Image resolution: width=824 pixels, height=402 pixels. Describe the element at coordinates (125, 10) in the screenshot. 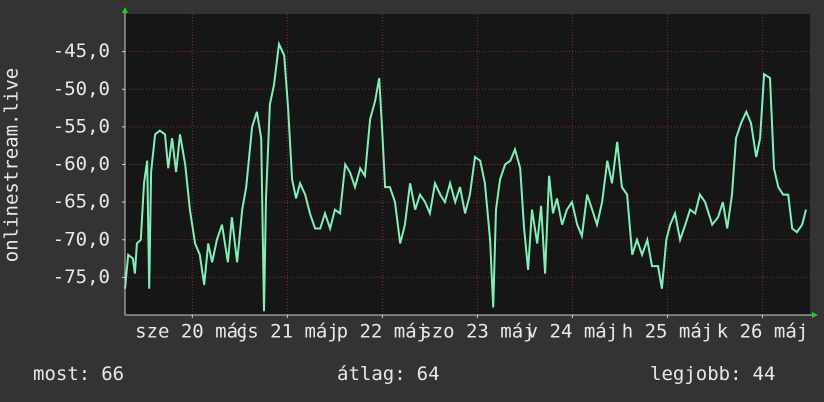

I see `y-arrow` at that location.